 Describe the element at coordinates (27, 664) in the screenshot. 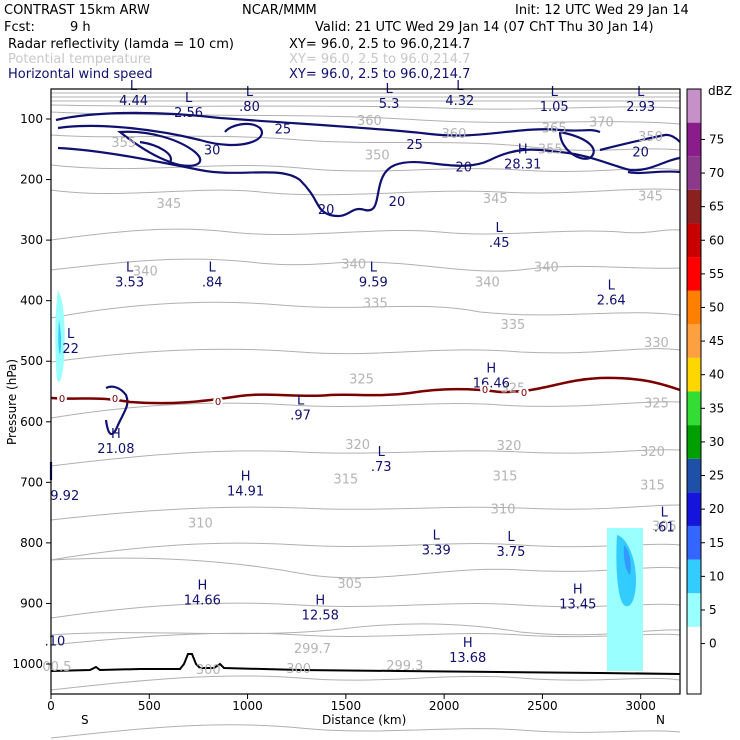

I see `y-tick-label: 1000` at that location.